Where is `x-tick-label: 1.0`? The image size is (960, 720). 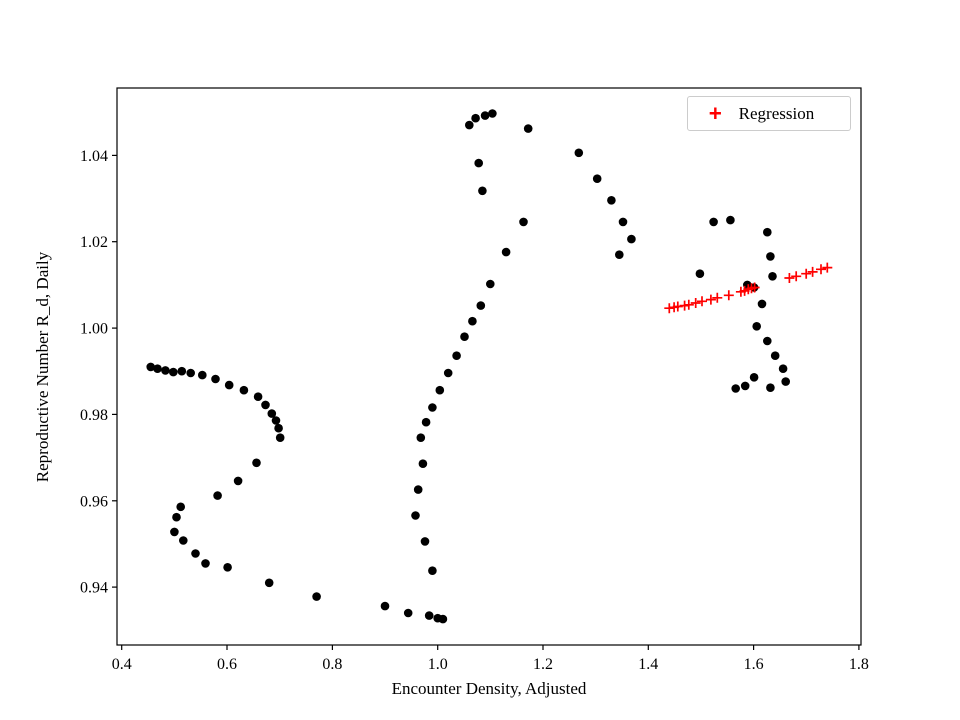
x-tick-label: 1.0 is located at coordinates (438, 664).